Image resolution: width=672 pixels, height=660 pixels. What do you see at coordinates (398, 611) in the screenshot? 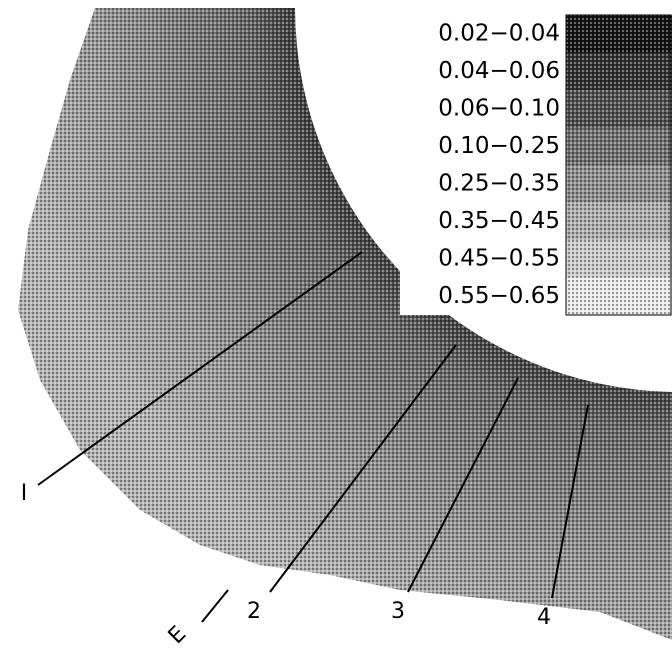
I see `label-3: 3` at bounding box center [398, 611].